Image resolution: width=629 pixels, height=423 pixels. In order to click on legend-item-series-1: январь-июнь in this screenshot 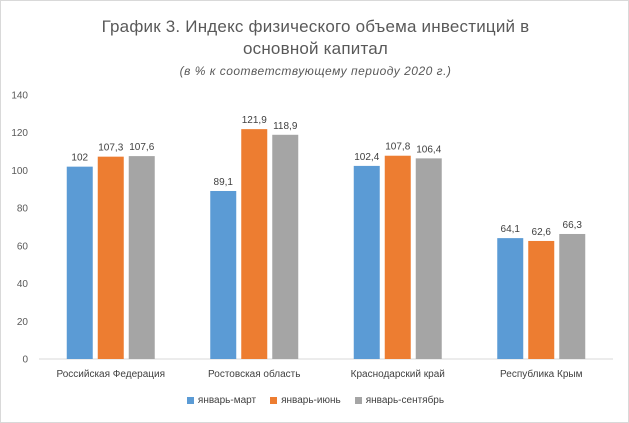, I will do `click(305, 400)`.